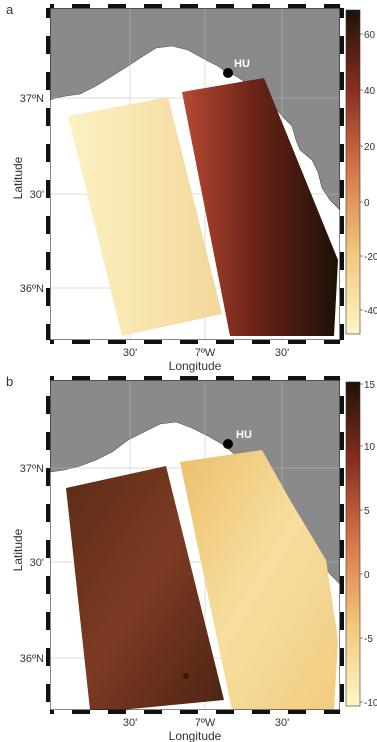  What do you see at coordinates (367, 511) in the screenshot?
I see `colorbar-tick-label: 5` at bounding box center [367, 511].